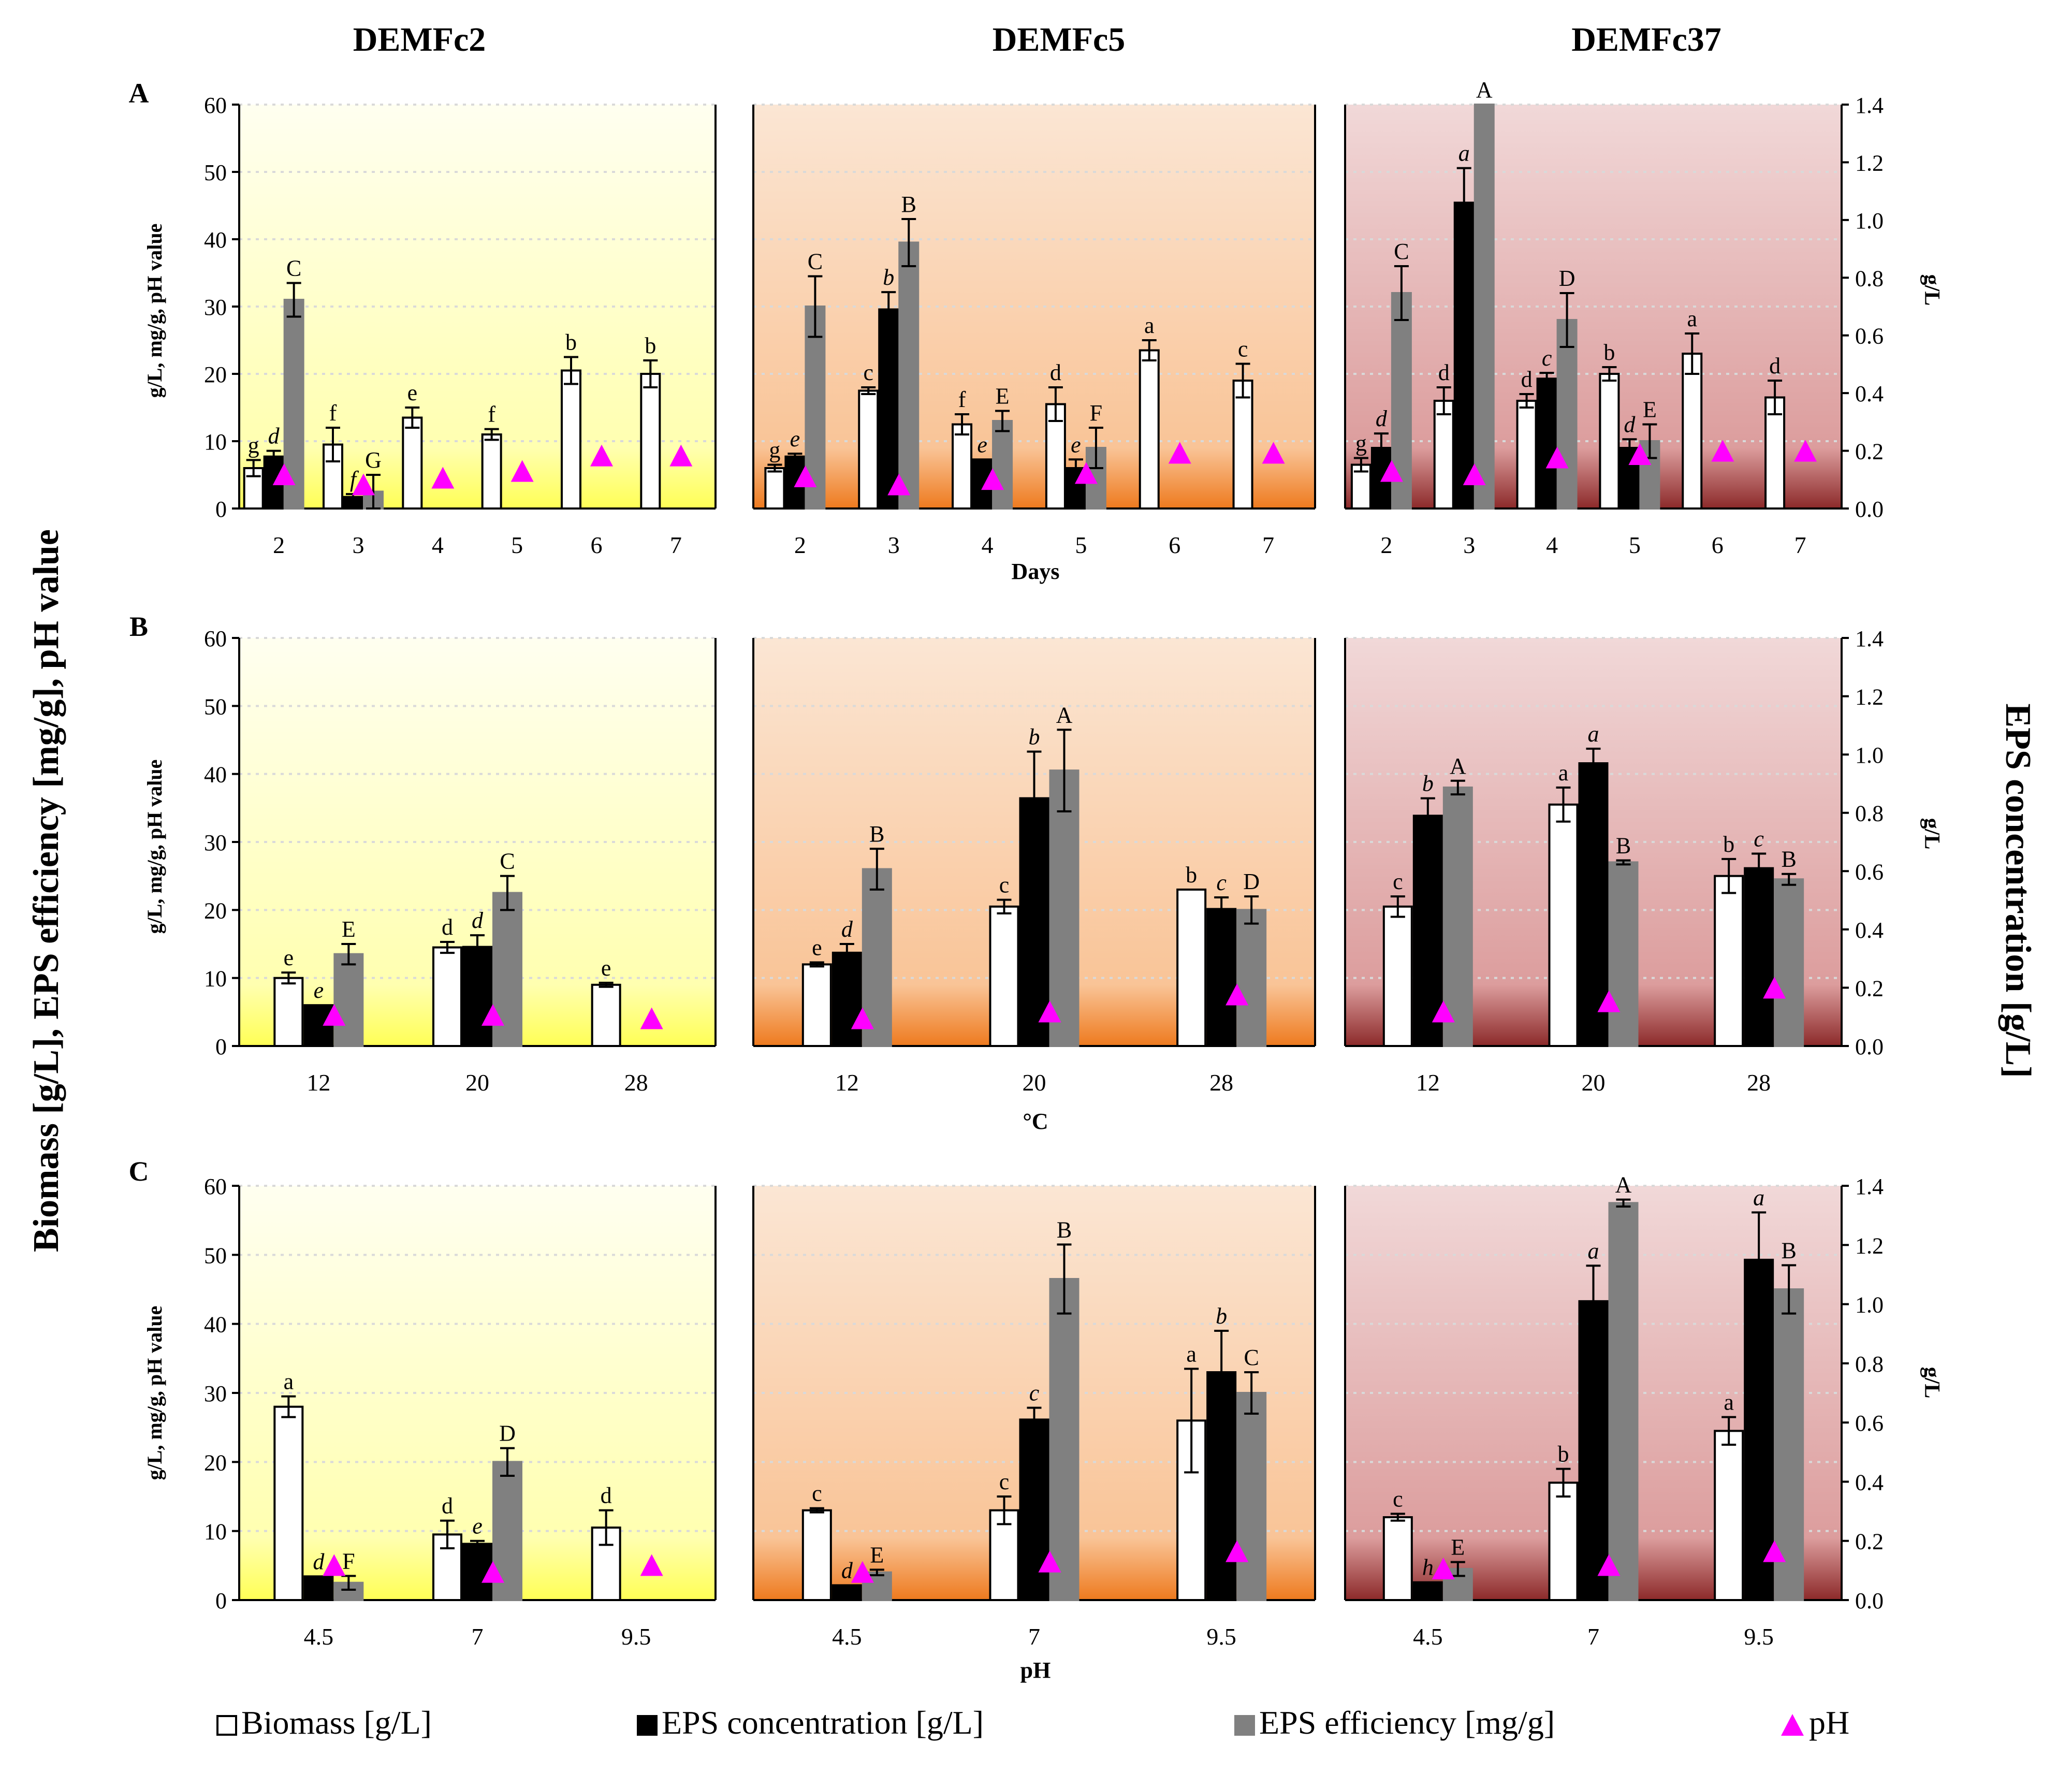 The image size is (2072, 1787). Describe the element at coordinates (221, 1046) in the screenshot. I see `left-tick-label: 0` at that location.